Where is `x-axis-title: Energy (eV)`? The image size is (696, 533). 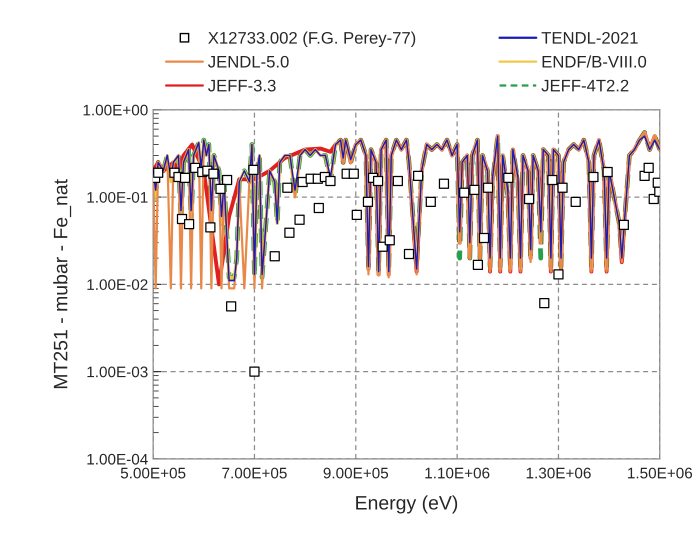 x-axis-title: Energy (eV) is located at coordinates (407, 504).